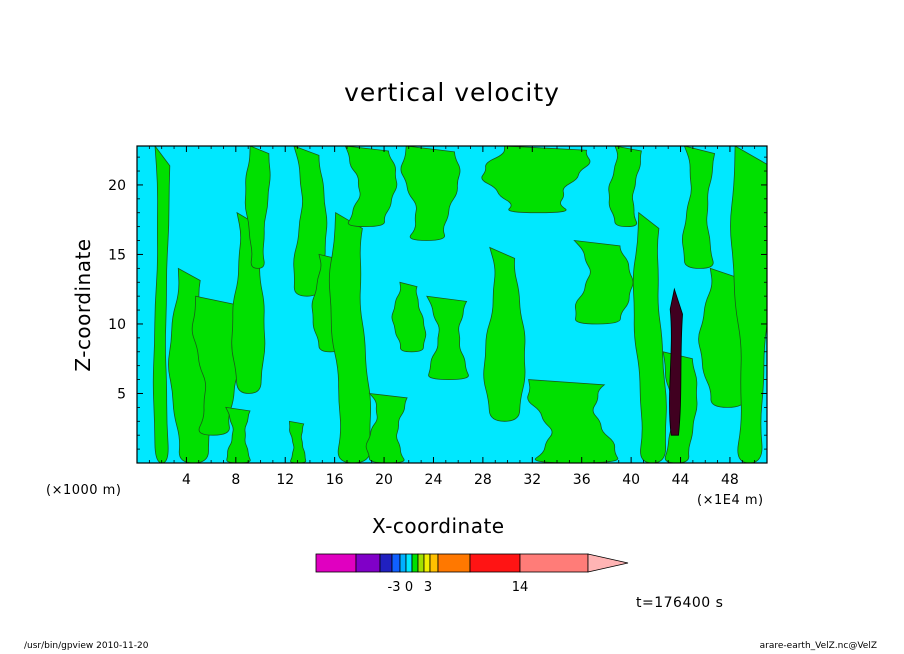 Image resolution: width=904 pixels, height=654 pixels. What do you see at coordinates (608, 563) in the screenshot?
I see `colorbar-extend-arrow` at bounding box center [608, 563].